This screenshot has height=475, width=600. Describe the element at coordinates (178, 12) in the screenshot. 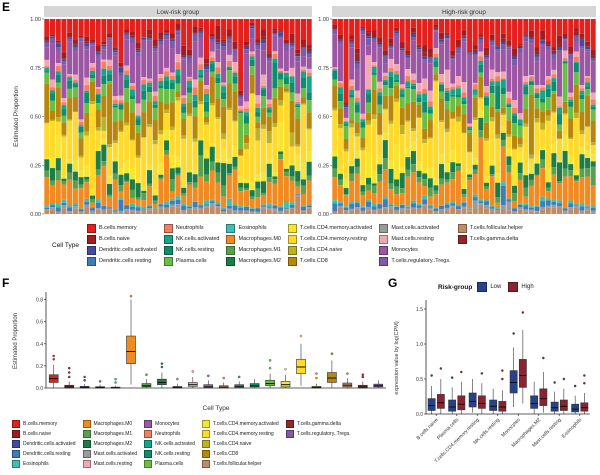

I see `svg-text: Low-risk group` at that location.